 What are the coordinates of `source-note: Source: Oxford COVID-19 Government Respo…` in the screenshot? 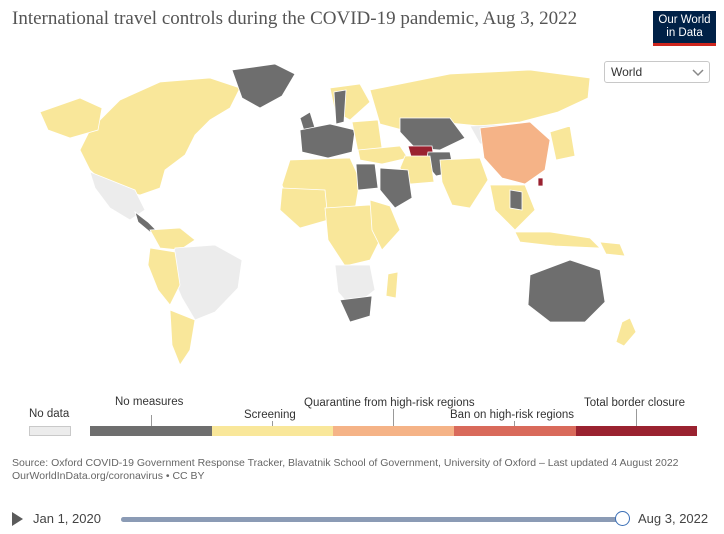 It's located at (362, 469).